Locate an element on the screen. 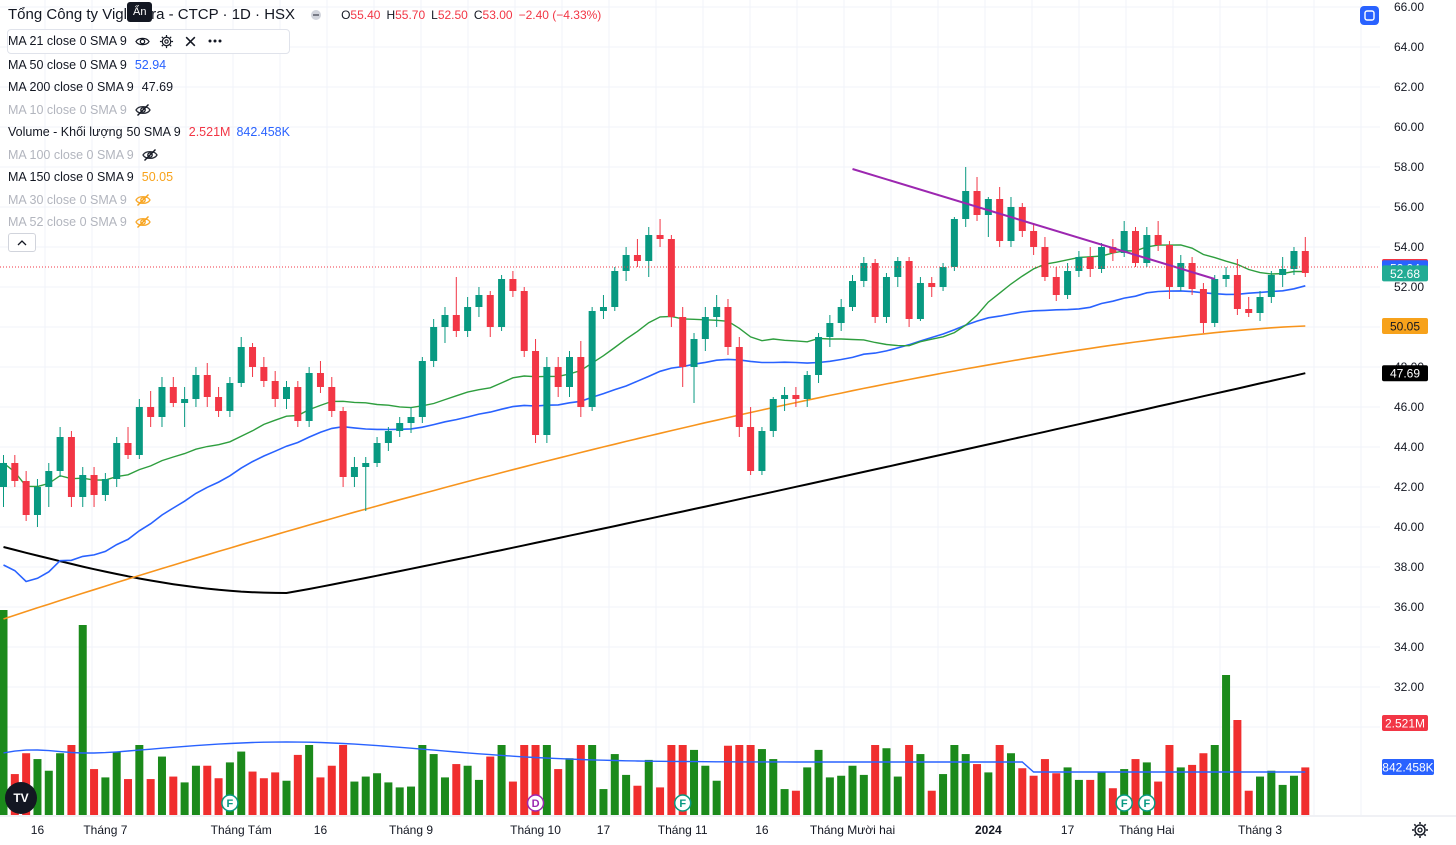  price-badge-label: 842.458K is located at coordinates (1407, 768).